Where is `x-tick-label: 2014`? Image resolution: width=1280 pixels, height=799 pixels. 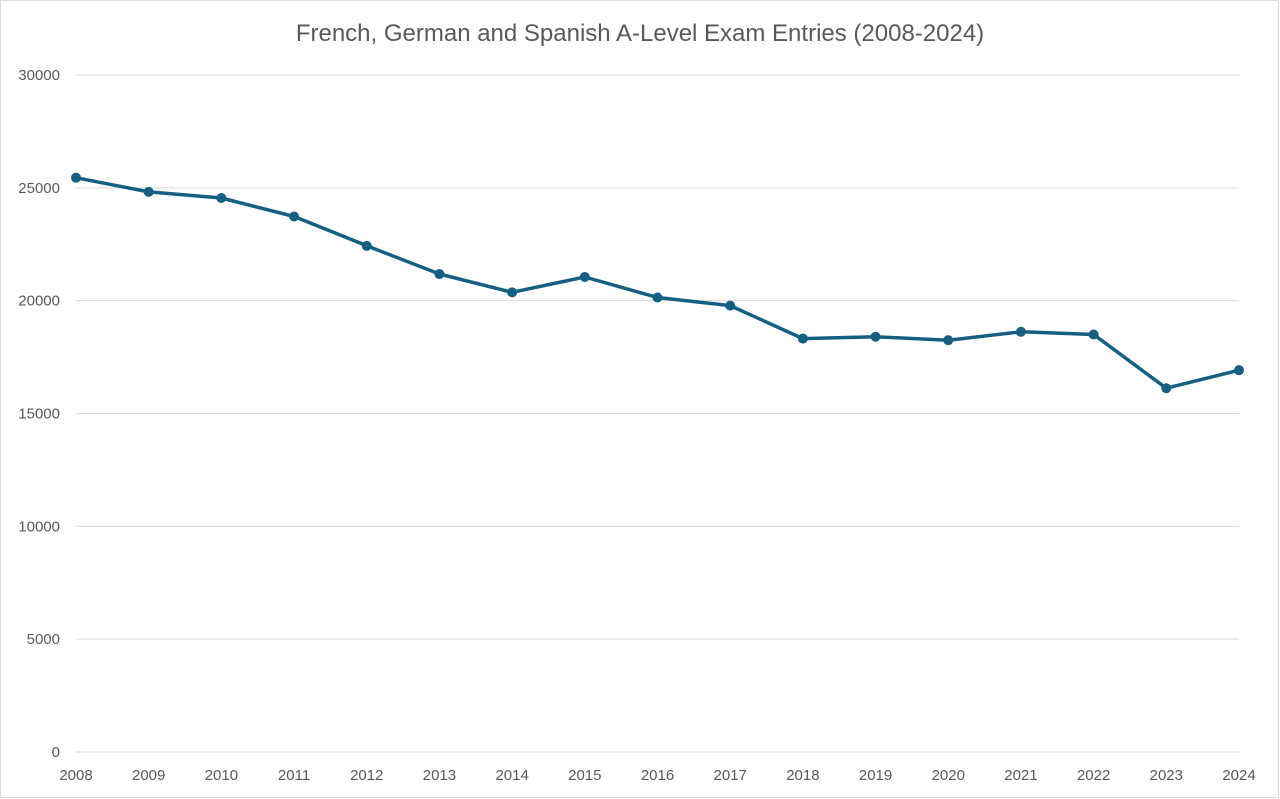
x-tick-label: 2014 is located at coordinates (511, 775).